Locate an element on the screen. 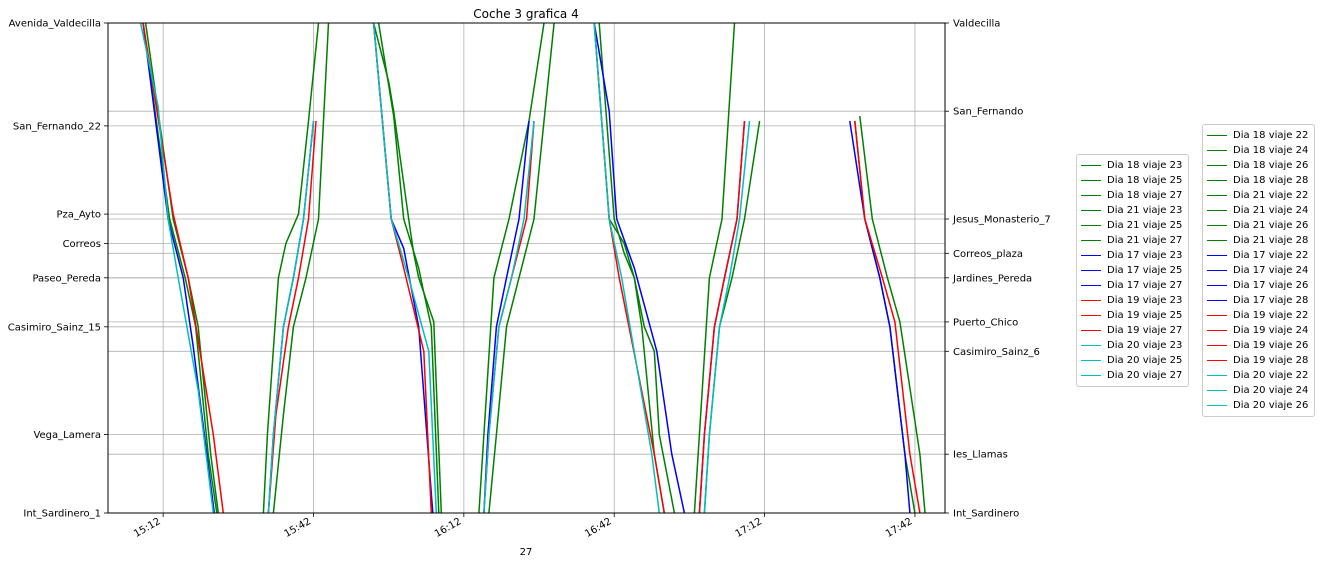  legend-label: Dia 19 viaje 26 is located at coordinates (1271, 345).